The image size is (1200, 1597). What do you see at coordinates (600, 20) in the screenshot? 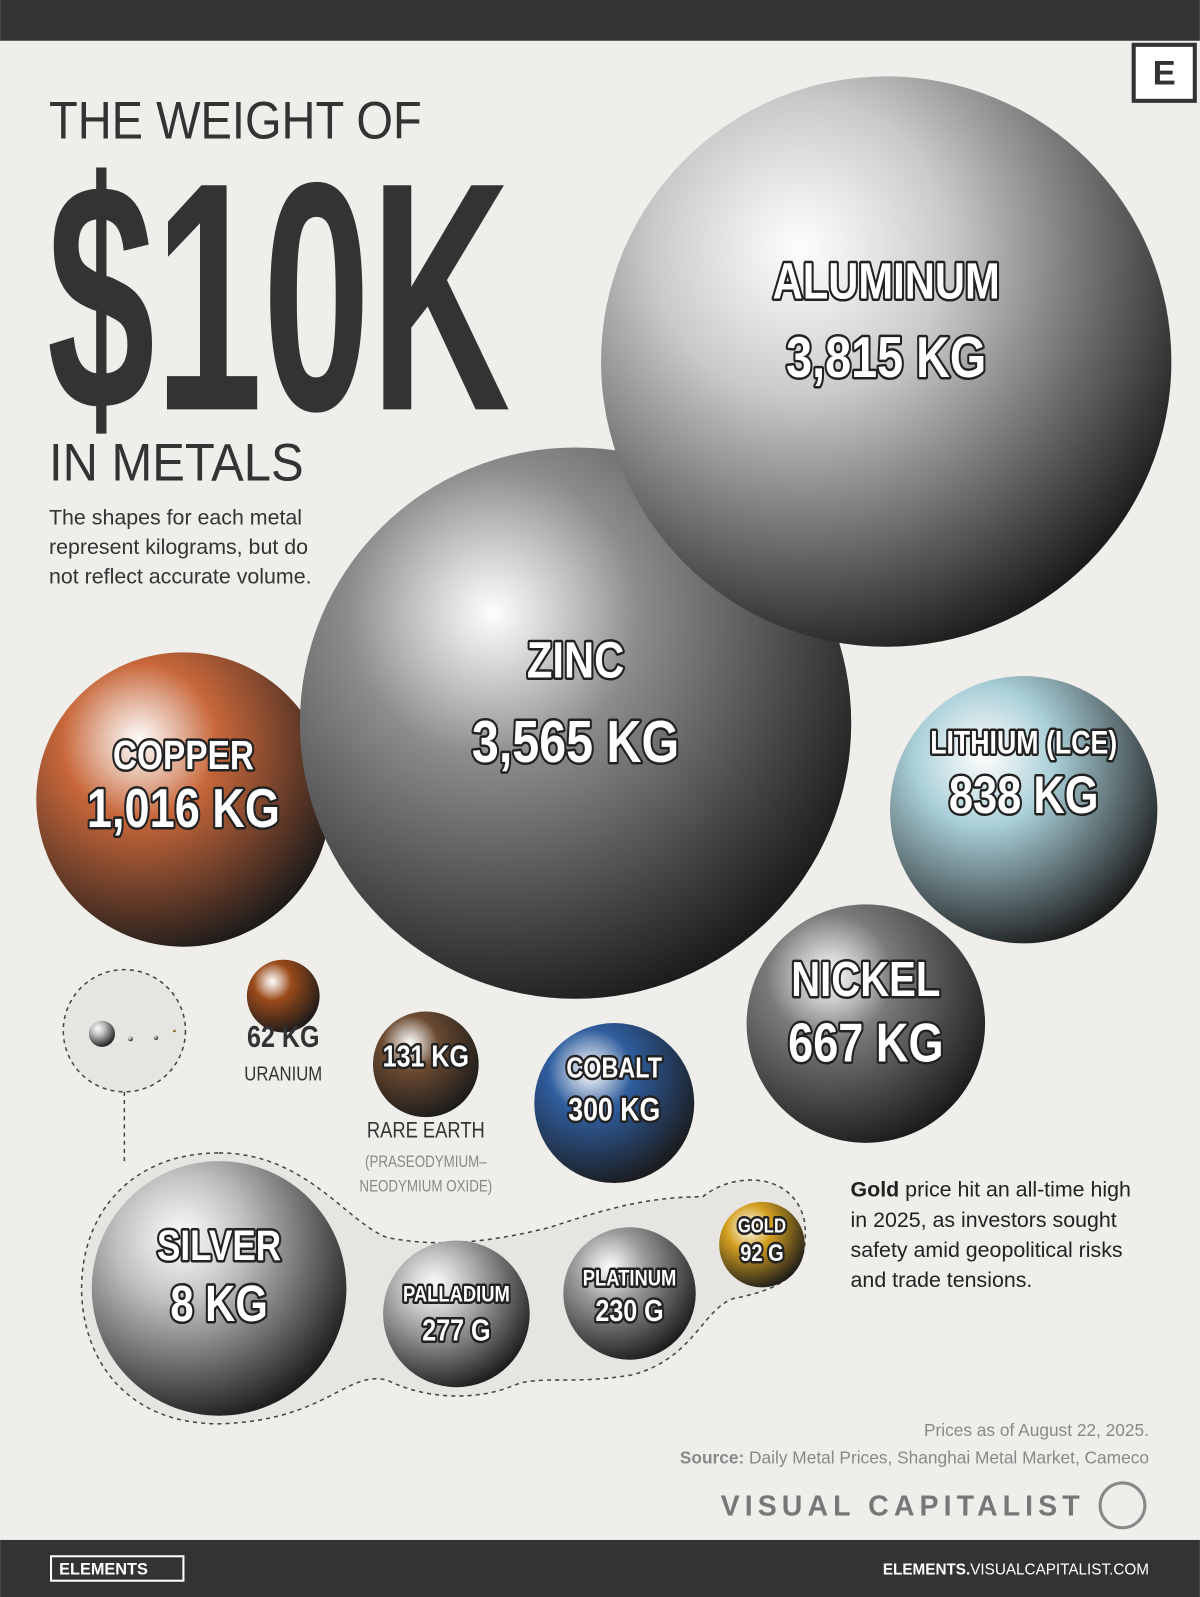
I see `top-bar` at bounding box center [600, 20].